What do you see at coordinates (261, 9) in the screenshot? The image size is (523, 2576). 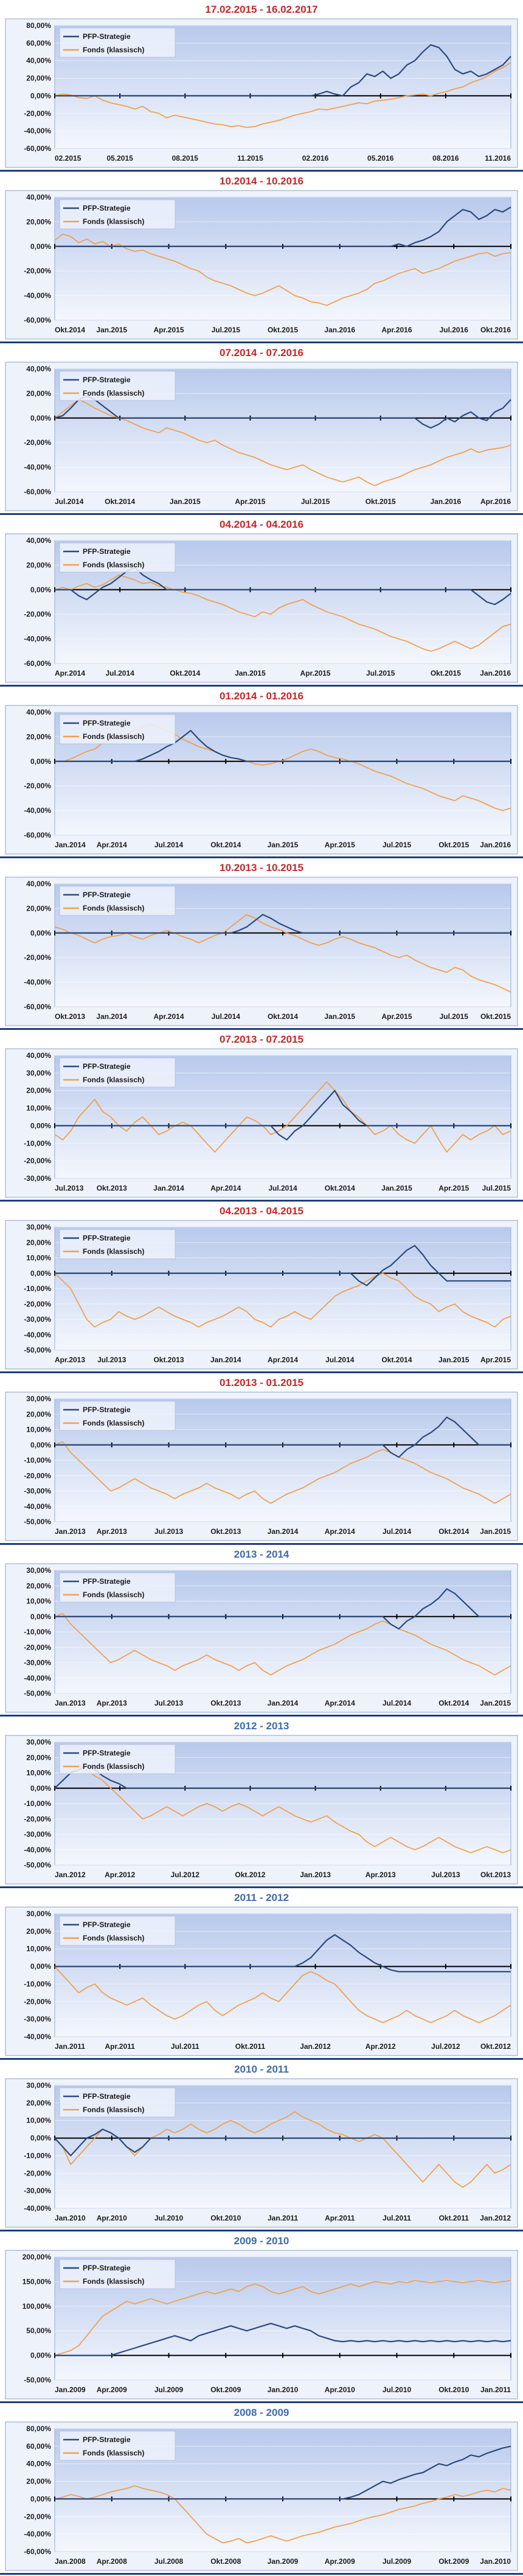 I see `chart-title: 17.02.2015 - 16.02.2017` at bounding box center [261, 9].